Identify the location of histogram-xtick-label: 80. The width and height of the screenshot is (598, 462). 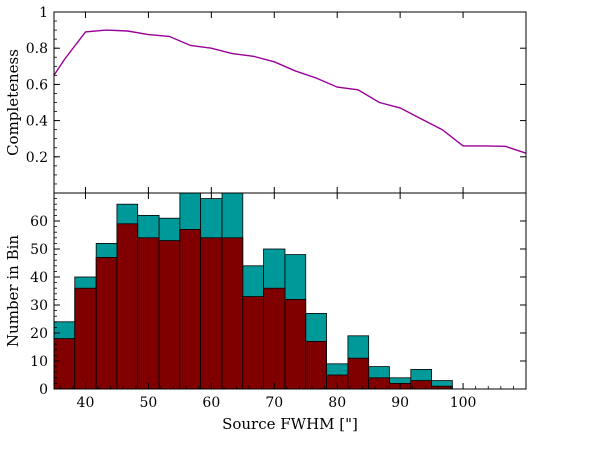
(337, 403).